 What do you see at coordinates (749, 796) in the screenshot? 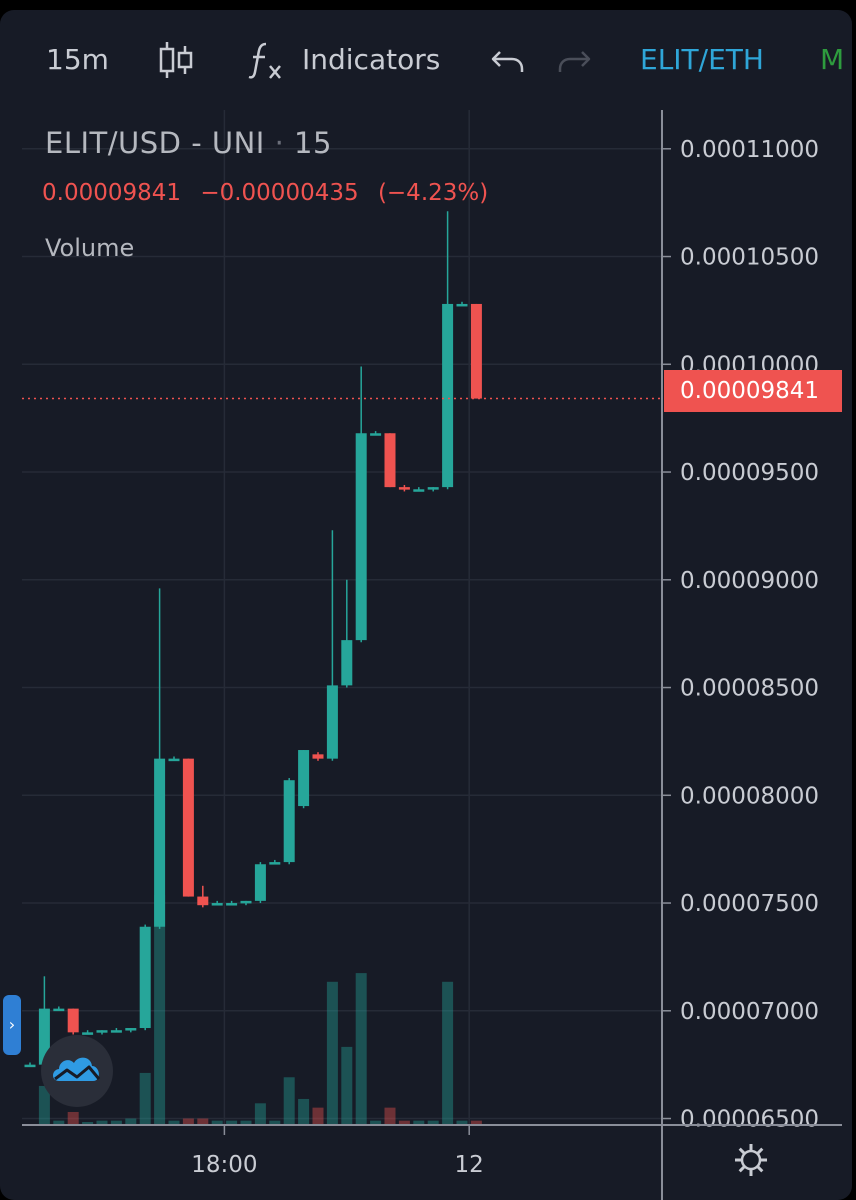
I see `y-axis-label: 0.00008000` at bounding box center [749, 796].